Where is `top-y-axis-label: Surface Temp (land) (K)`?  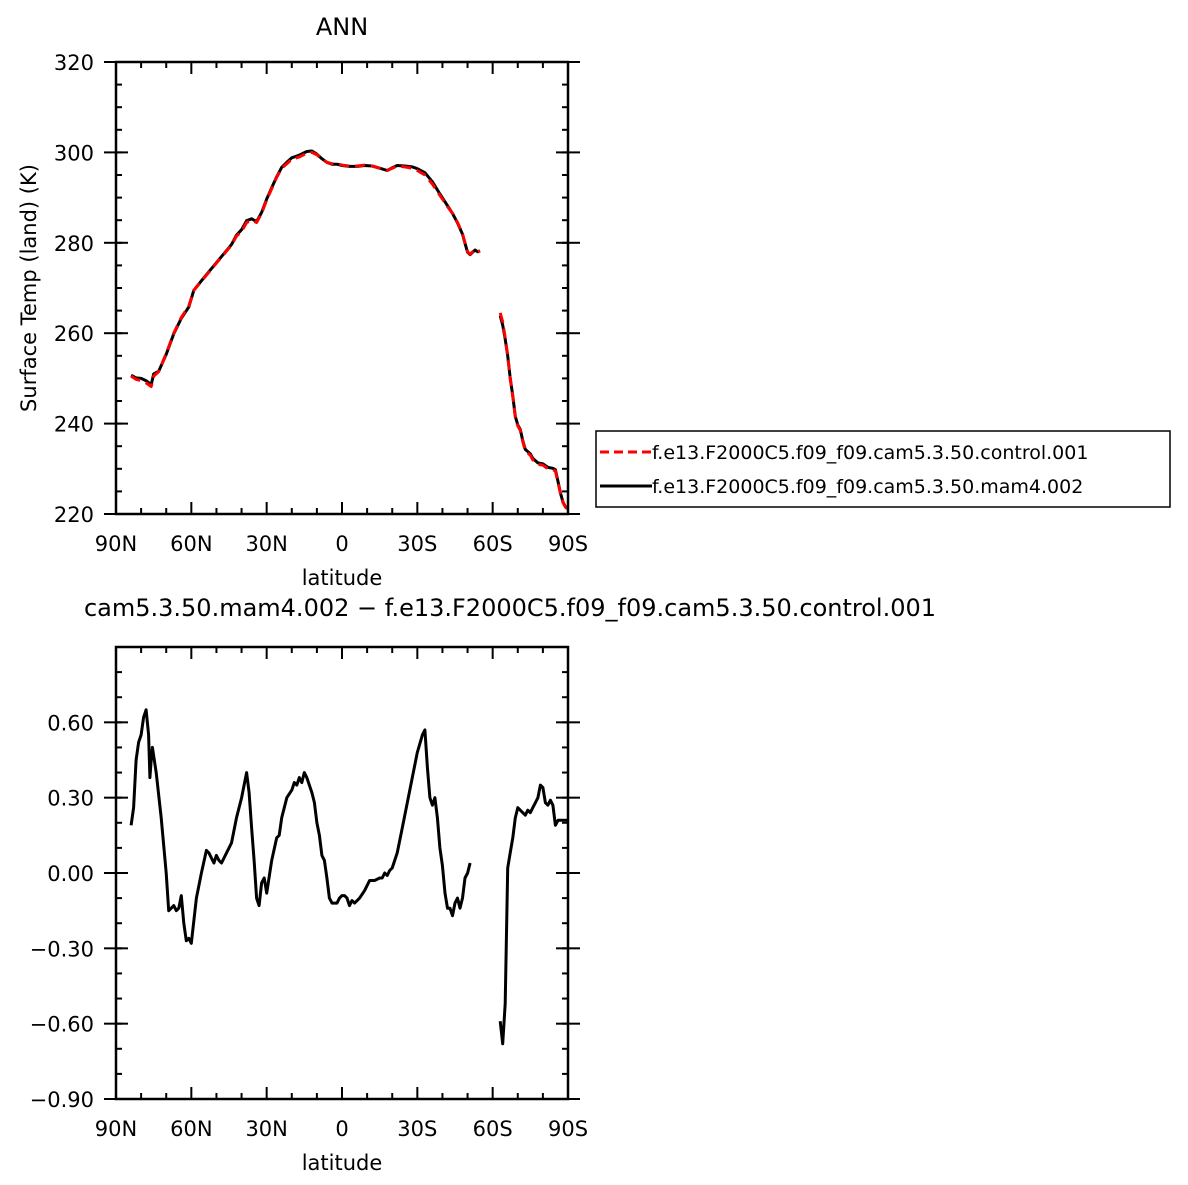
top-y-axis-label: Surface Temp (land) (K) is located at coordinates (29, 288).